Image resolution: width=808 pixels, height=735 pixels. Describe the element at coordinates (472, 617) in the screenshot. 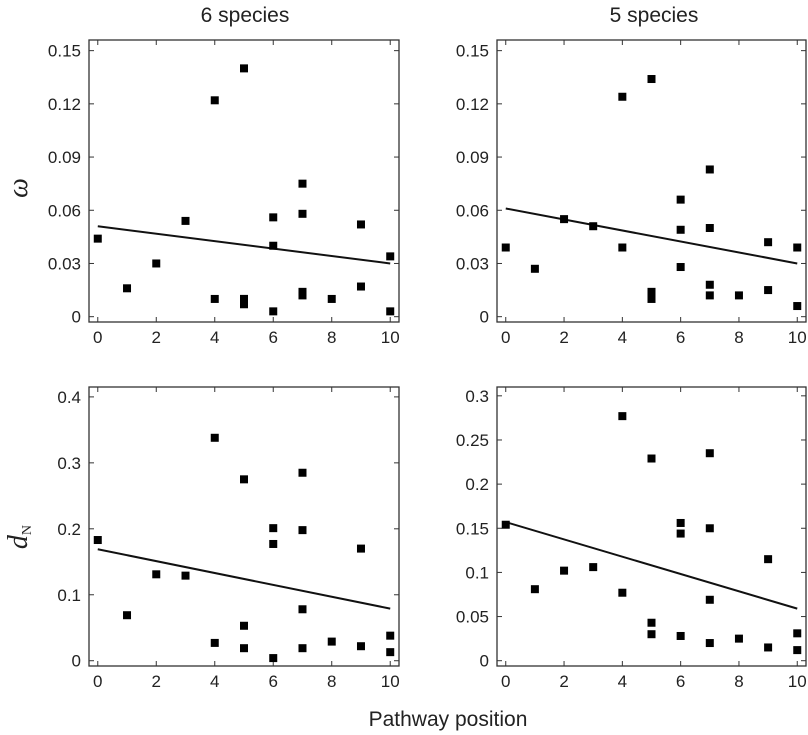

I see `y-tick-label: 0.05` at that location.